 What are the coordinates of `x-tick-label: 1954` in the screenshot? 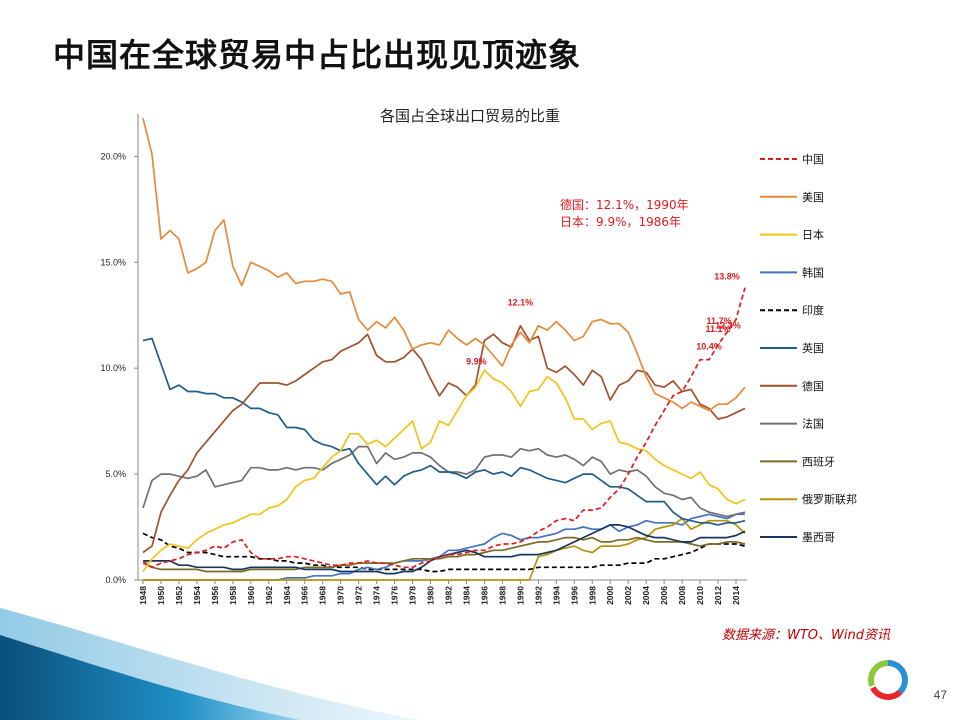 It's located at (197, 595).